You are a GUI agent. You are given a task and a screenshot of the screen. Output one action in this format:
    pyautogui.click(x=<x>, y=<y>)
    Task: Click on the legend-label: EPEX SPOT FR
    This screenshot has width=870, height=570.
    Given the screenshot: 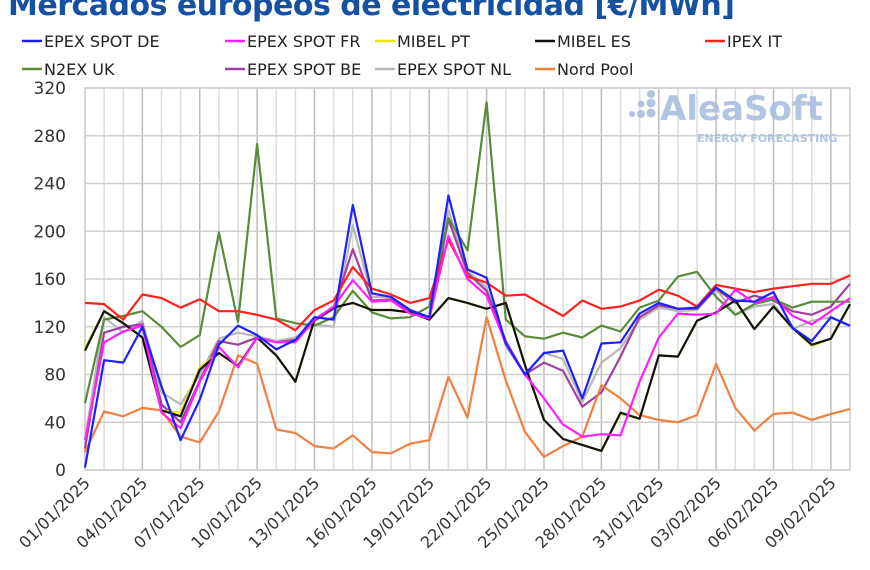 What is the action you would take?
    pyautogui.click(x=304, y=41)
    